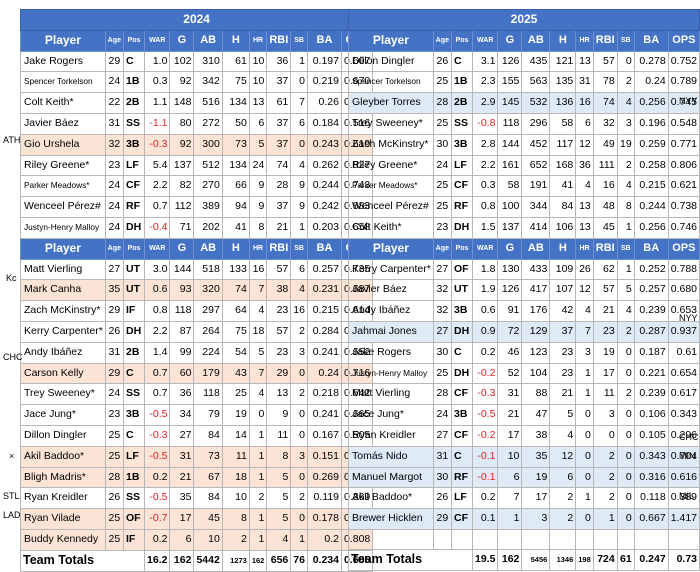 Image resolution: width=700 pixels, height=572 pixels. I want to click on stat-g: 17, so click(510, 435).